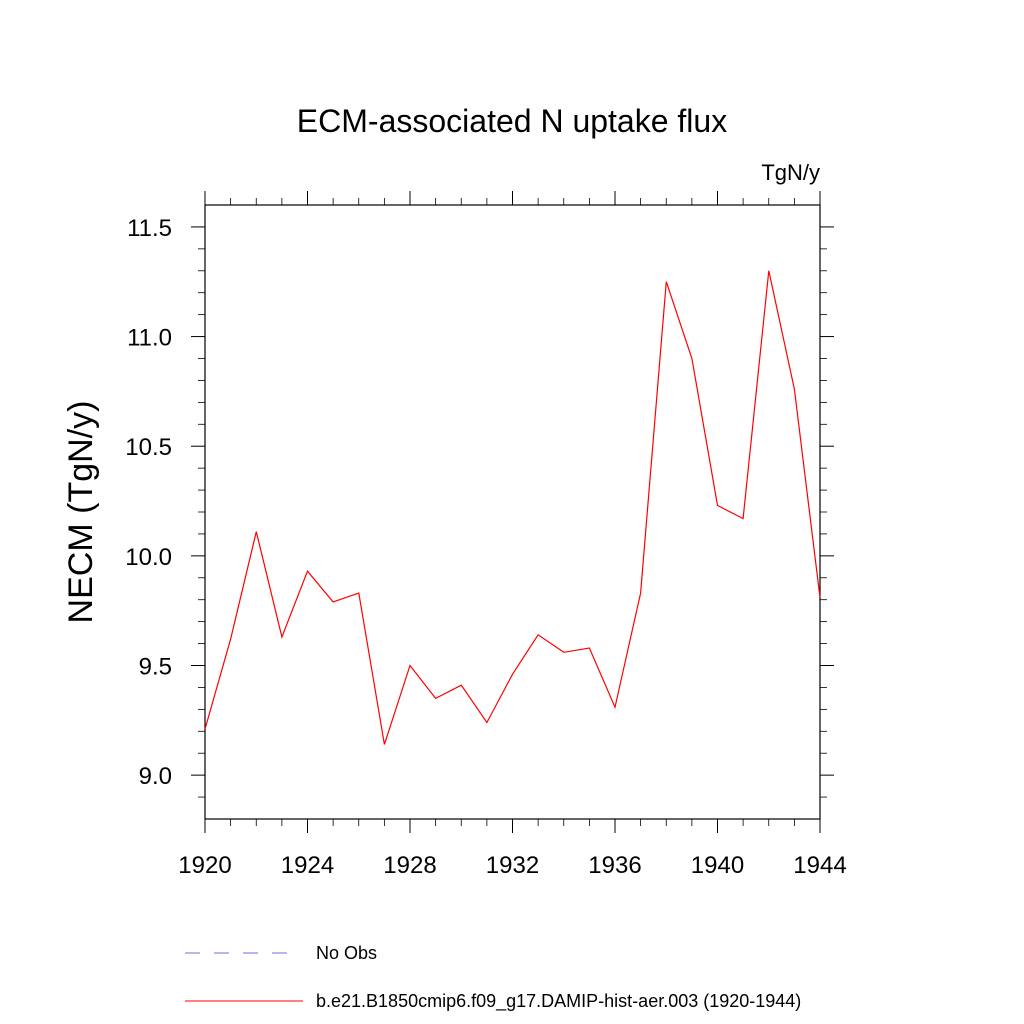 This screenshot has width=1024, height=1024. What do you see at coordinates (204, 865) in the screenshot?
I see `x-tick-label: 1920` at bounding box center [204, 865].